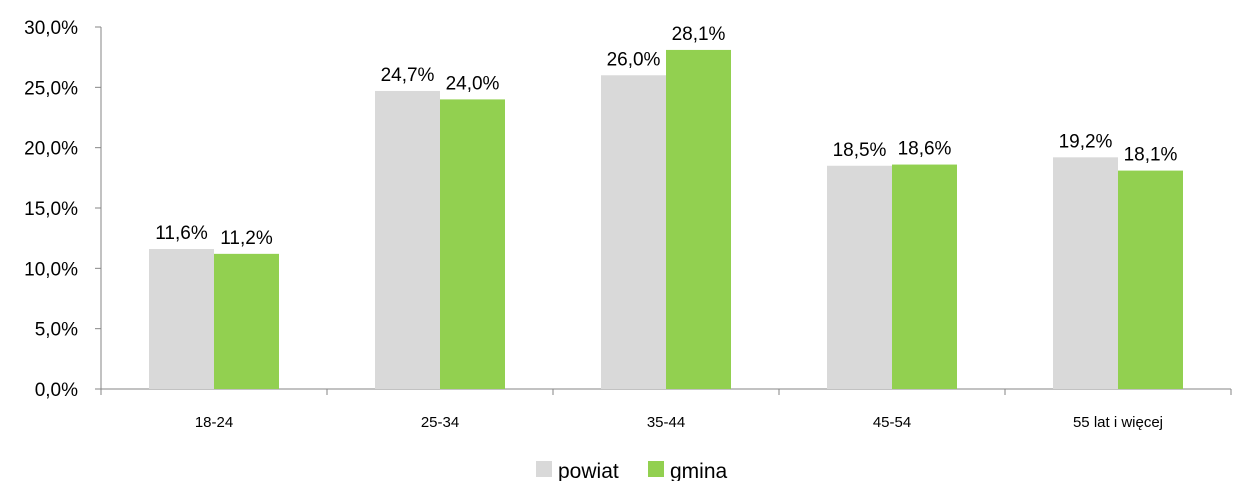 The image size is (1236, 481). What do you see at coordinates (440, 422) in the screenshot?
I see `x-tick-label: 25-34` at bounding box center [440, 422].